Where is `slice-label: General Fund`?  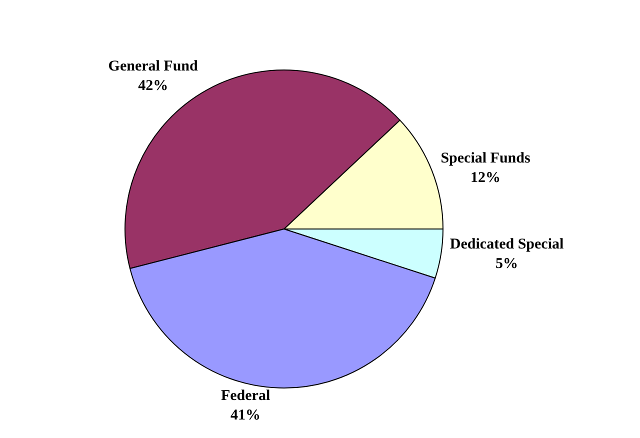 slice-label: General Fund is located at coordinates (153, 66).